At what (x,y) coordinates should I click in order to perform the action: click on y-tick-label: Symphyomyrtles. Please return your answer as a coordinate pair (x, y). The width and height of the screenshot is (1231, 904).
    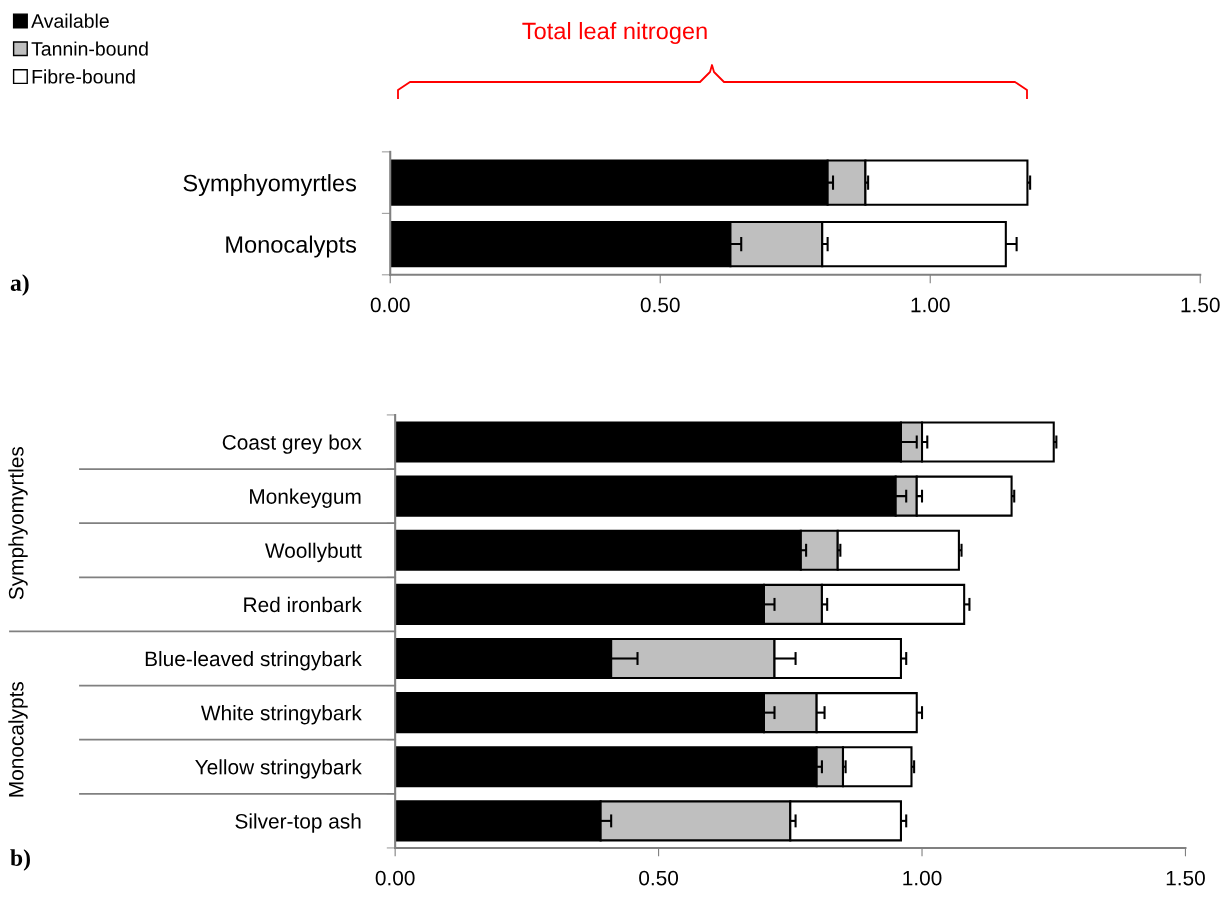
    Looking at the image, I should click on (270, 185).